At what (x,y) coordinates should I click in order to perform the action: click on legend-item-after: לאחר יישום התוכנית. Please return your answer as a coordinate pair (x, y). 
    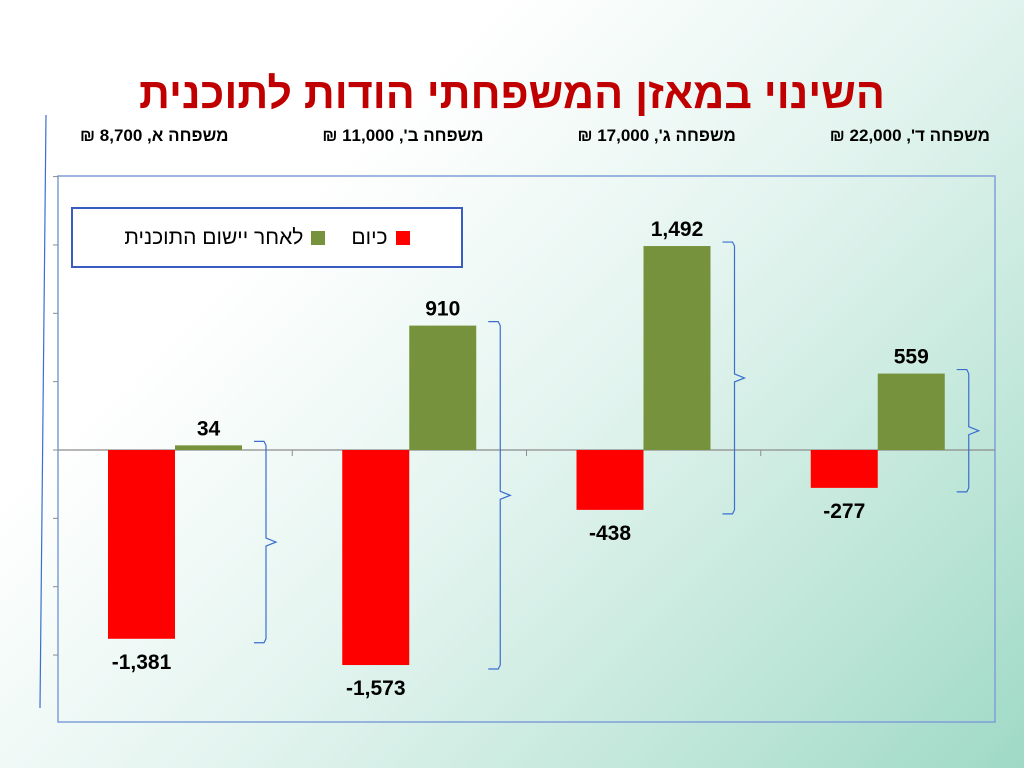
    Looking at the image, I should click on (225, 237).